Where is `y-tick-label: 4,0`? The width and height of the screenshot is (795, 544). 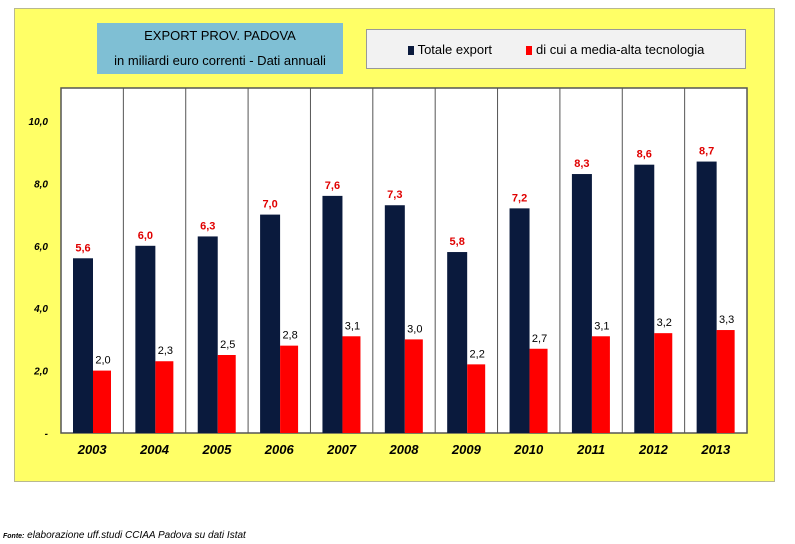
y-tick-label: 4,0 is located at coordinates (40, 309).